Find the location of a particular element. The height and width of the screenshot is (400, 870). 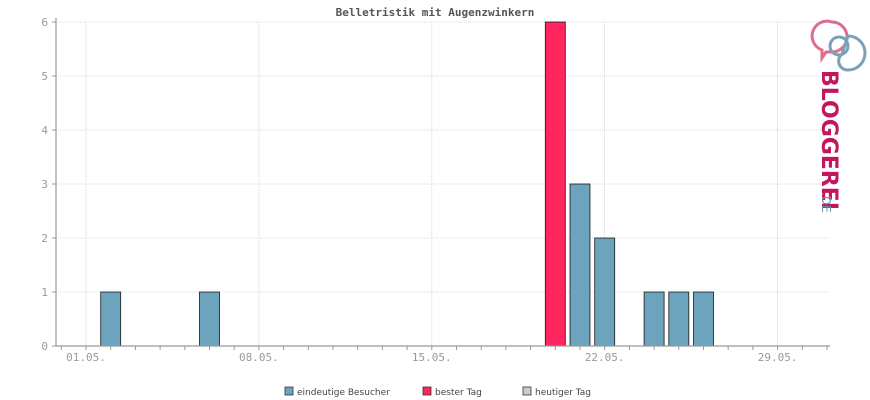

y-tick-labels: 0 1 2 3 4 5 6 is located at coordinates (44, 184).